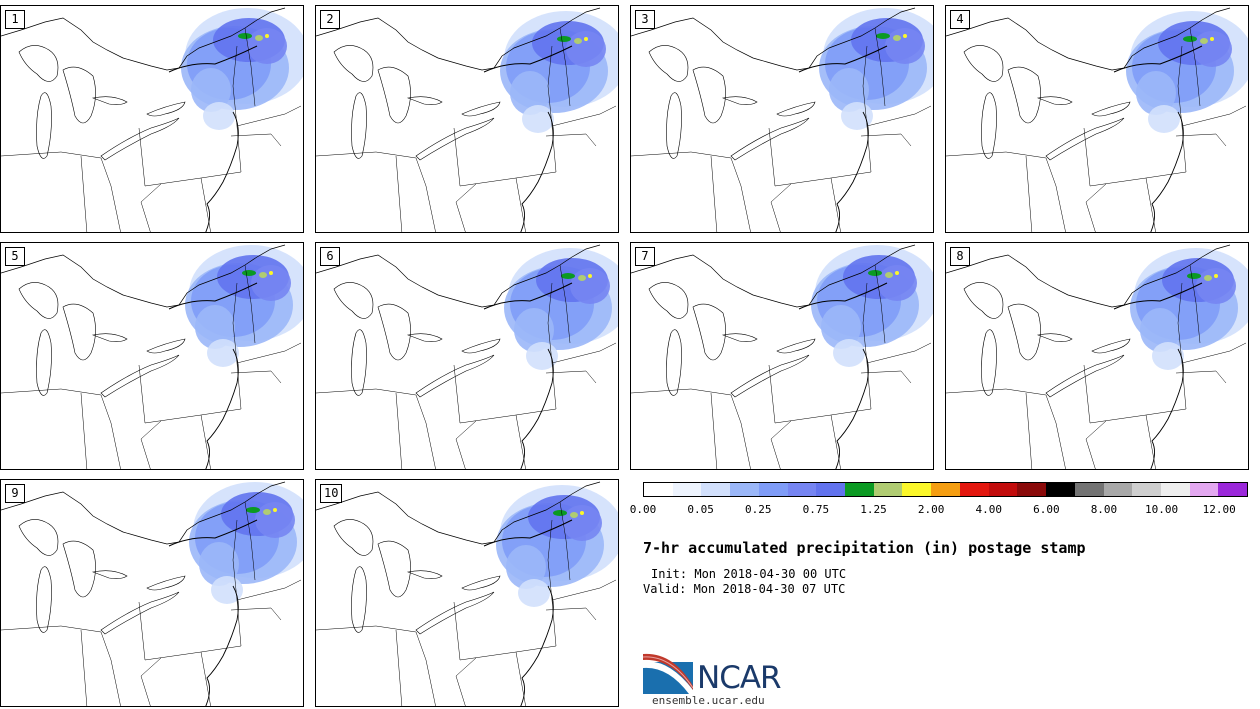 The image size is (1260, 709). What do you see at coordinates (744, 589) in the screenshot?
I see `valid-time: Valid: Mon 2018-04-30 07 UTC` at bounding box center [744, 589].